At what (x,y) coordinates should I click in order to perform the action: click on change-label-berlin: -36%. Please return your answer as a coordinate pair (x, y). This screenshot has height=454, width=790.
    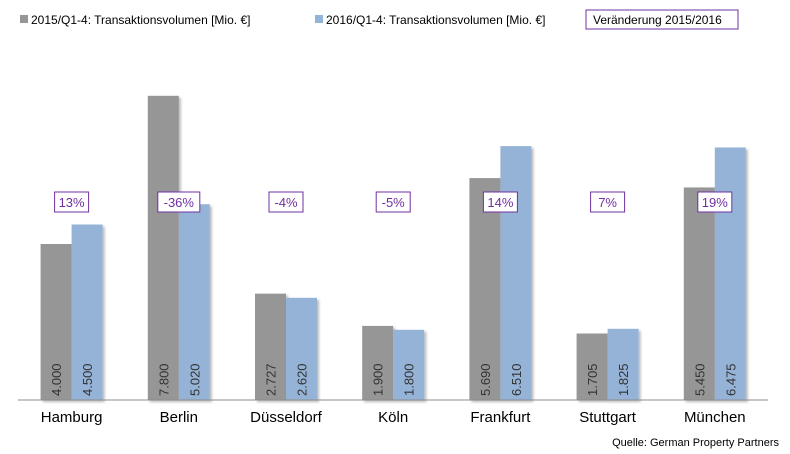
    Looking at the image, I should click on (179, 202).